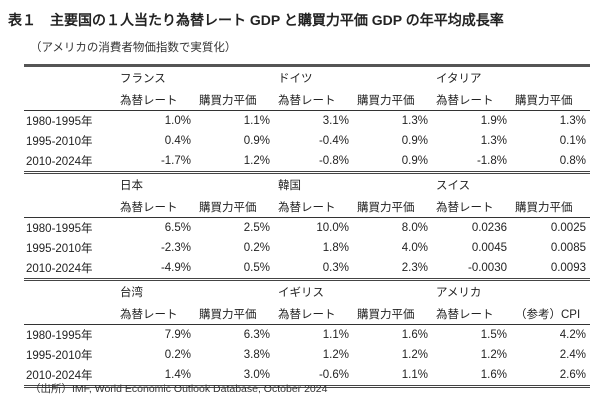 Image resolution: width=600 pixels, height=400 pixels. I want to click on table-cell: 2.6%, so click(572, 375).